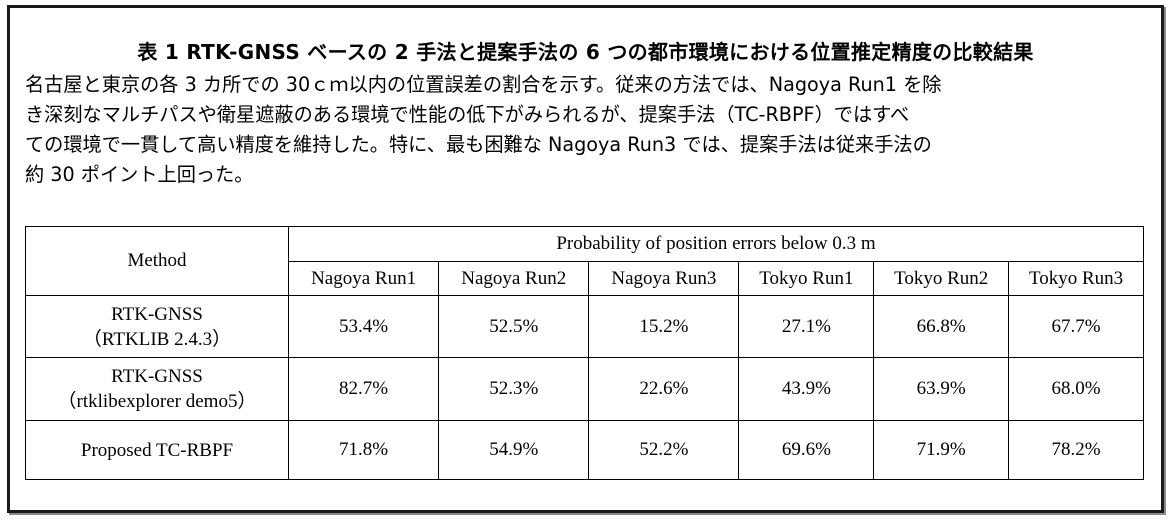 This screenshot has width=1171, height=520. What do you see at coordinates (941, 450) in the screenshot?
I see `value-cell: 71.9%` at bounding box center [941, 450].